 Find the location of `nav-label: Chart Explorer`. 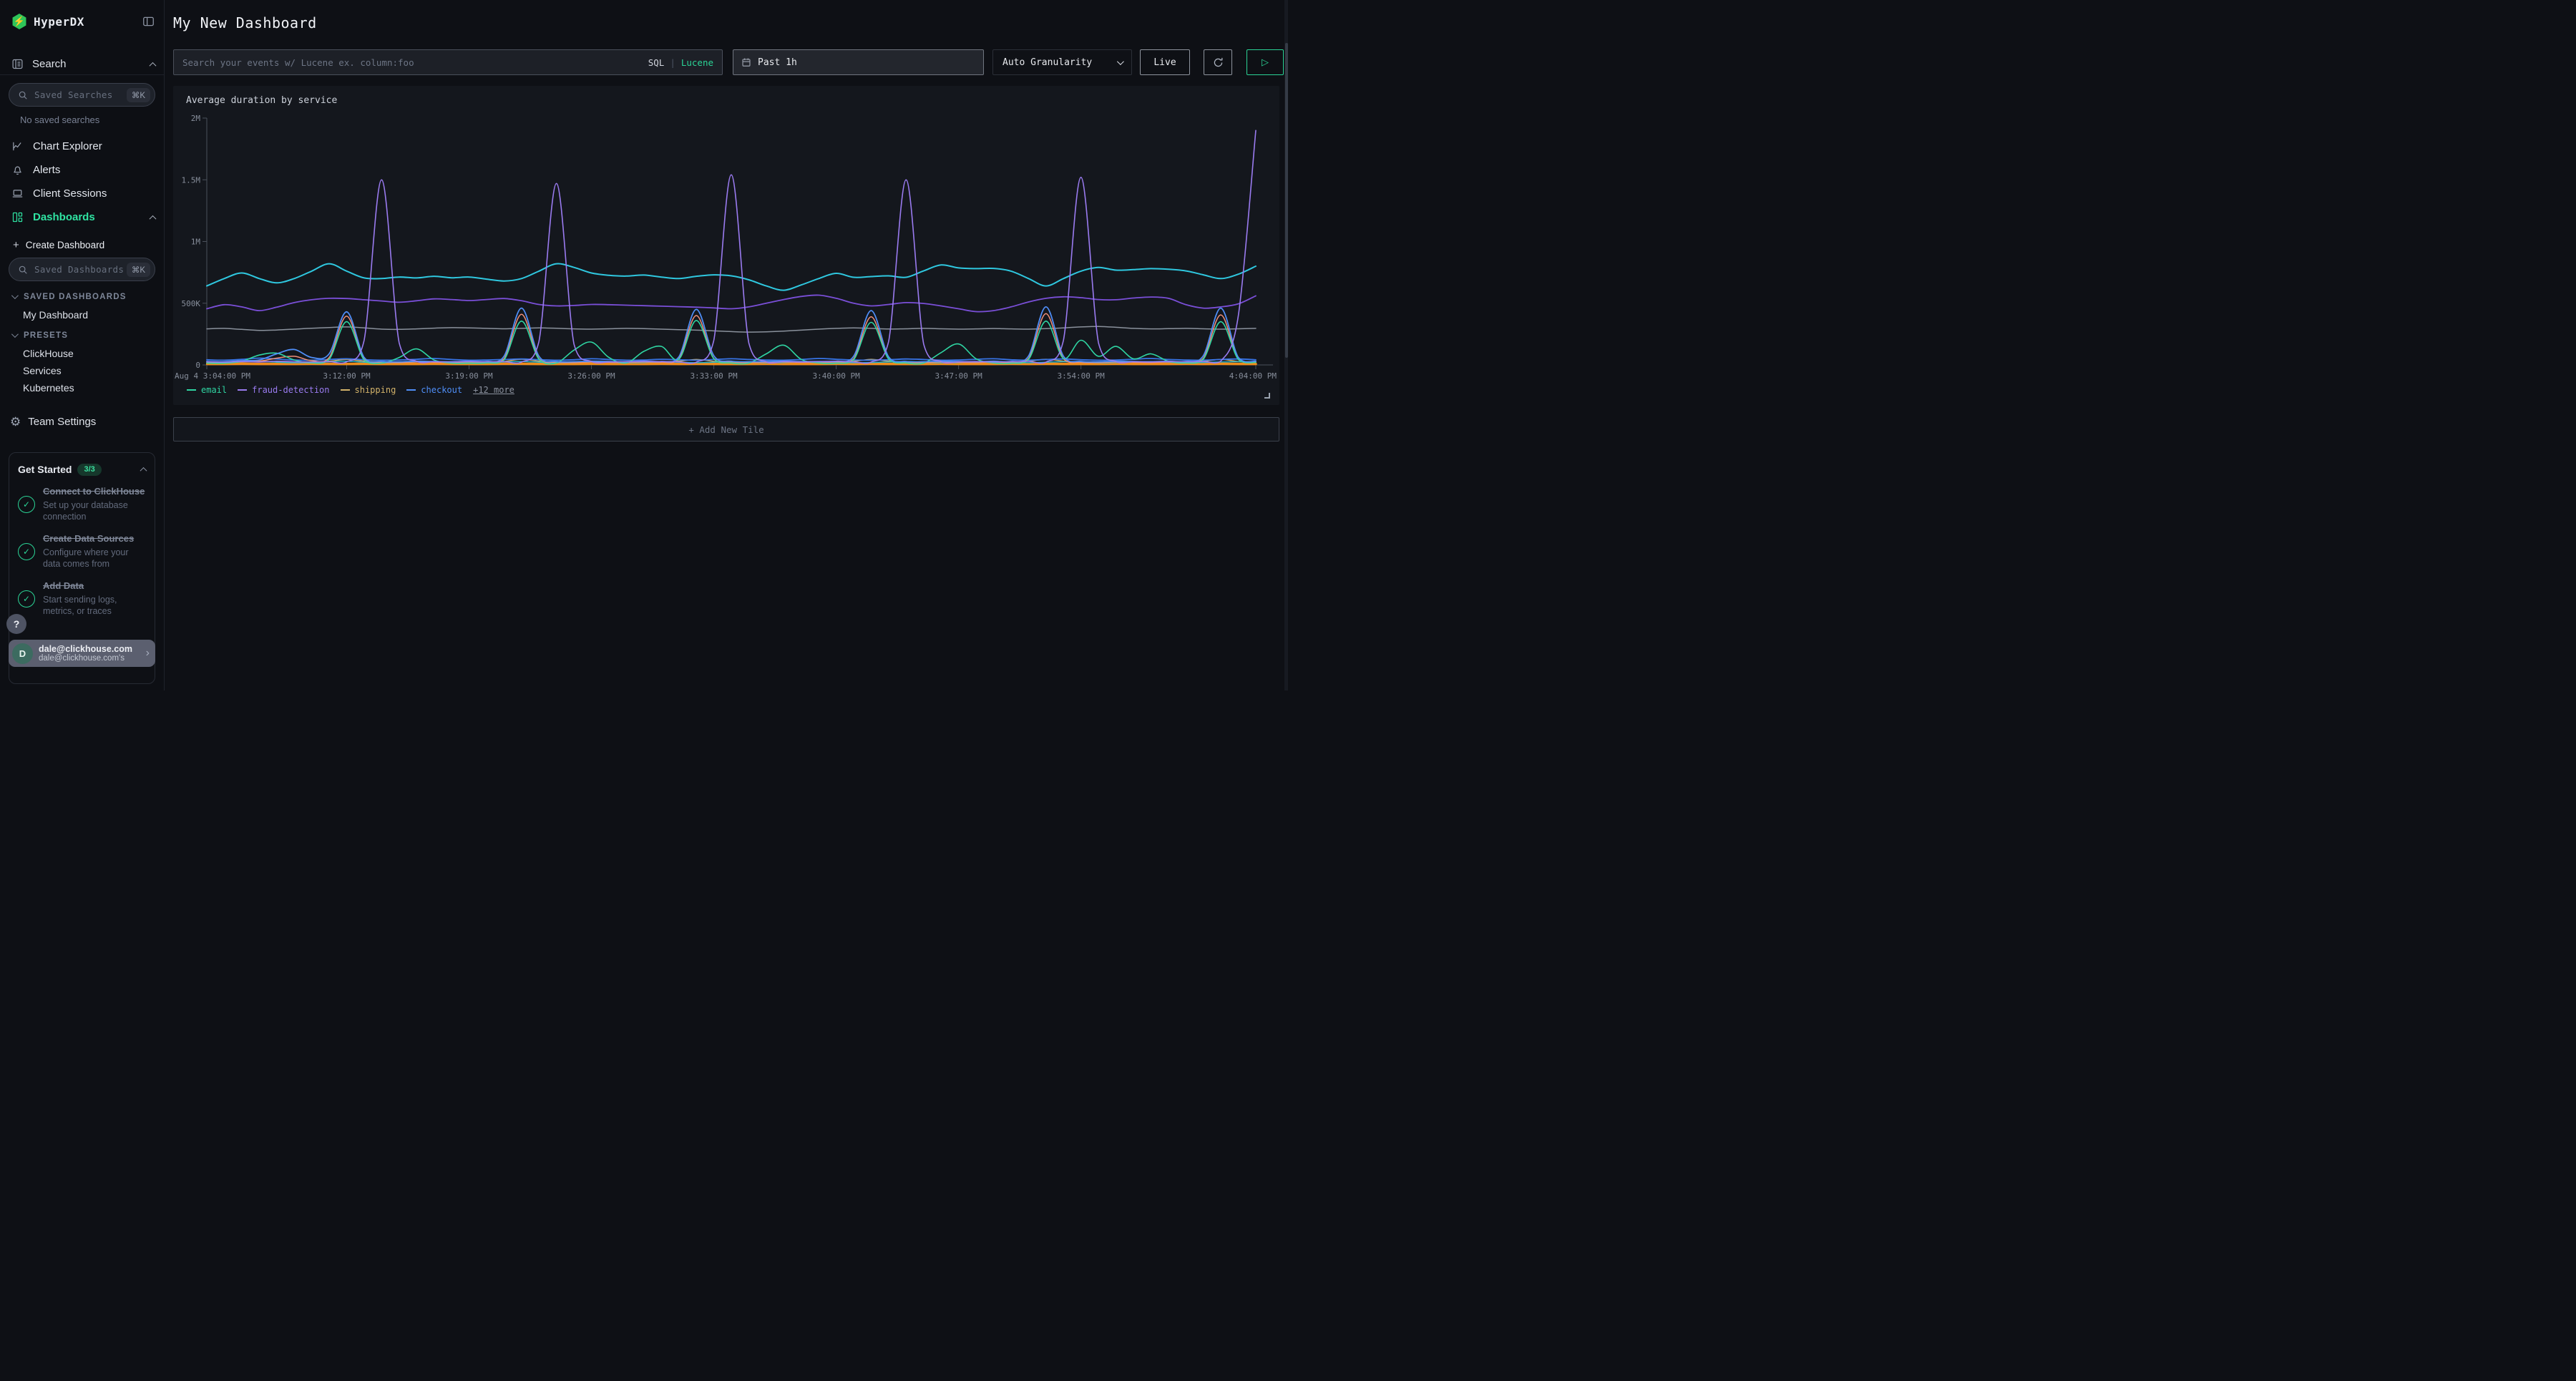

nav-label: Chart Explorer is located at coordinates (67, 146).